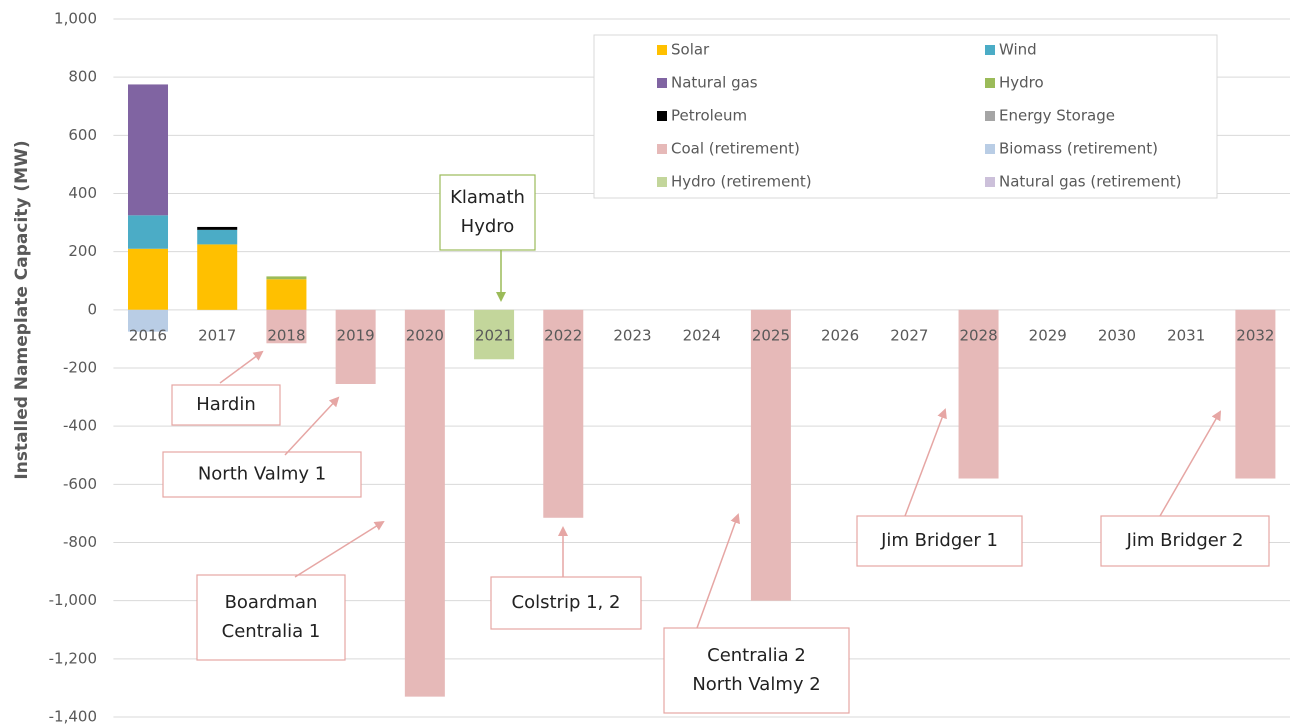  What do you see at coordinates (905, 116) in the screenshot?
I see `legend-box` at bounding box center [905, 116].